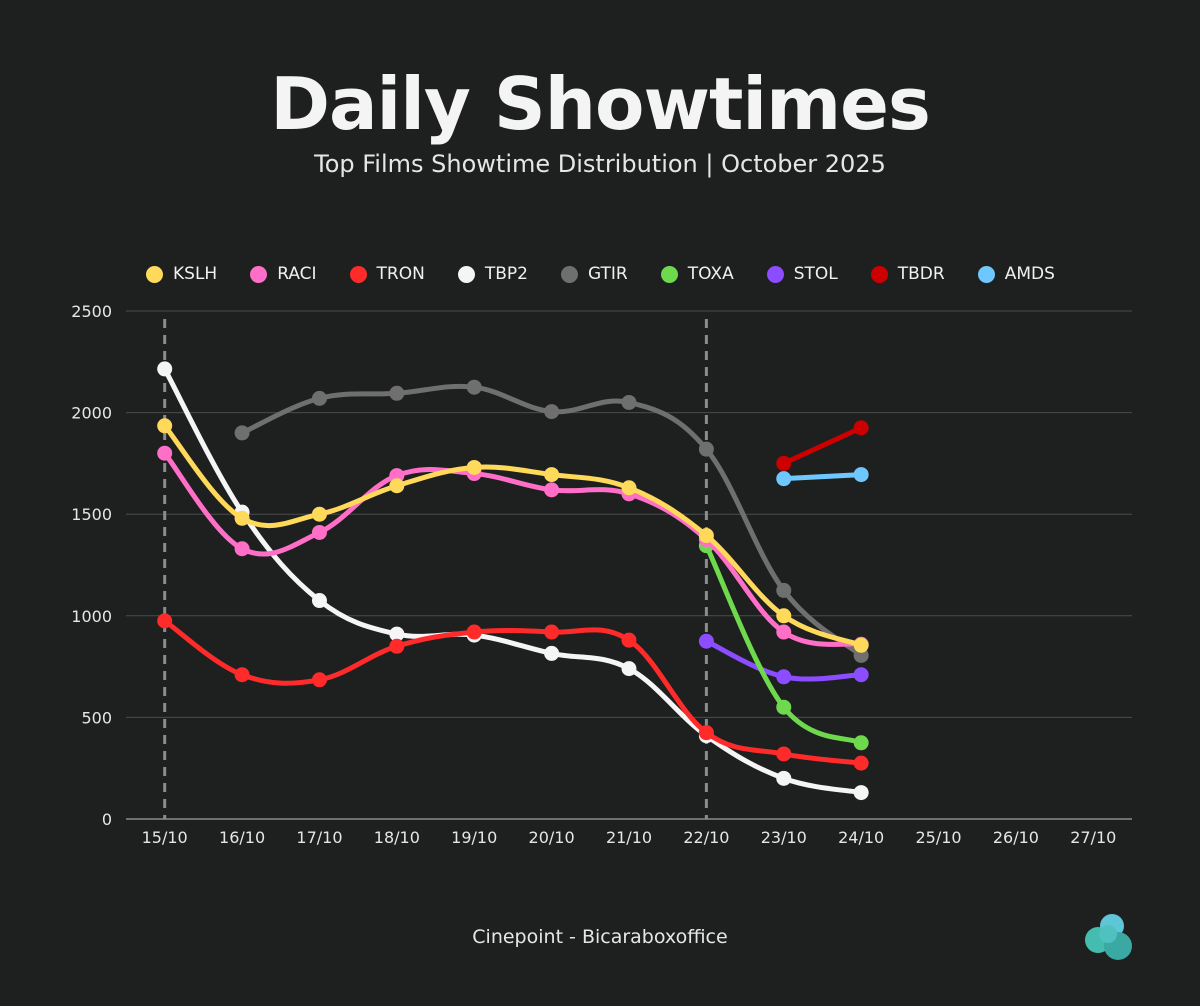  What do you see at coordinates (629, 837) in the screenshot?
I see `x-tick-label: 21/10` at bounding box center [629, 837].